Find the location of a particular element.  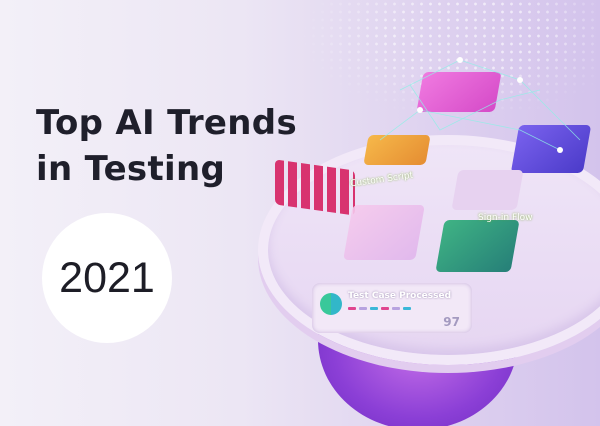

status-screen: Test Case Processed 97 is located at coordinates (392, 308).